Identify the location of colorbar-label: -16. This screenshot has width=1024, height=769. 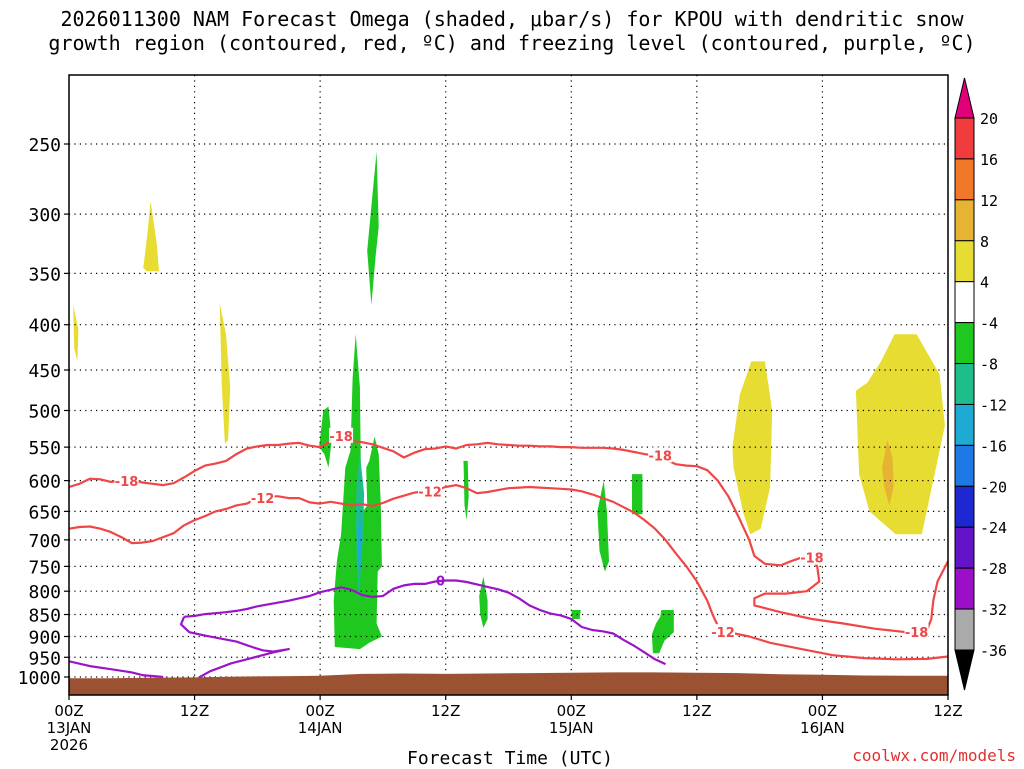
(993, 446).